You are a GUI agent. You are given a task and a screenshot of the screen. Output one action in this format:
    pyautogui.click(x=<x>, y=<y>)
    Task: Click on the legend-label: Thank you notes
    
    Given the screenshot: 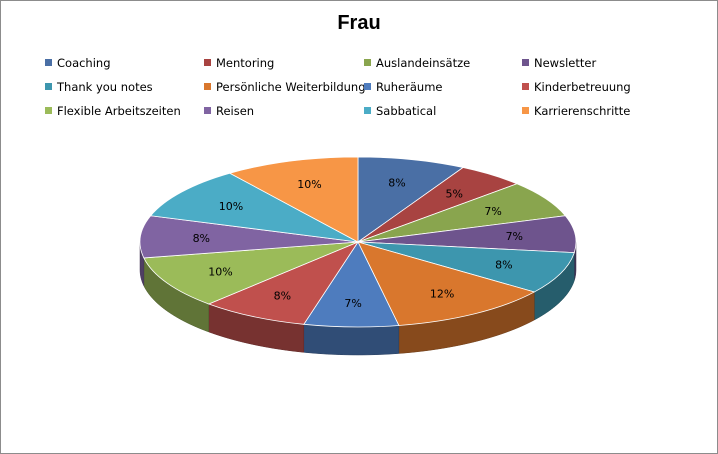 What is the action you would take?
    pyautogui.click(x=105, y=87)
    